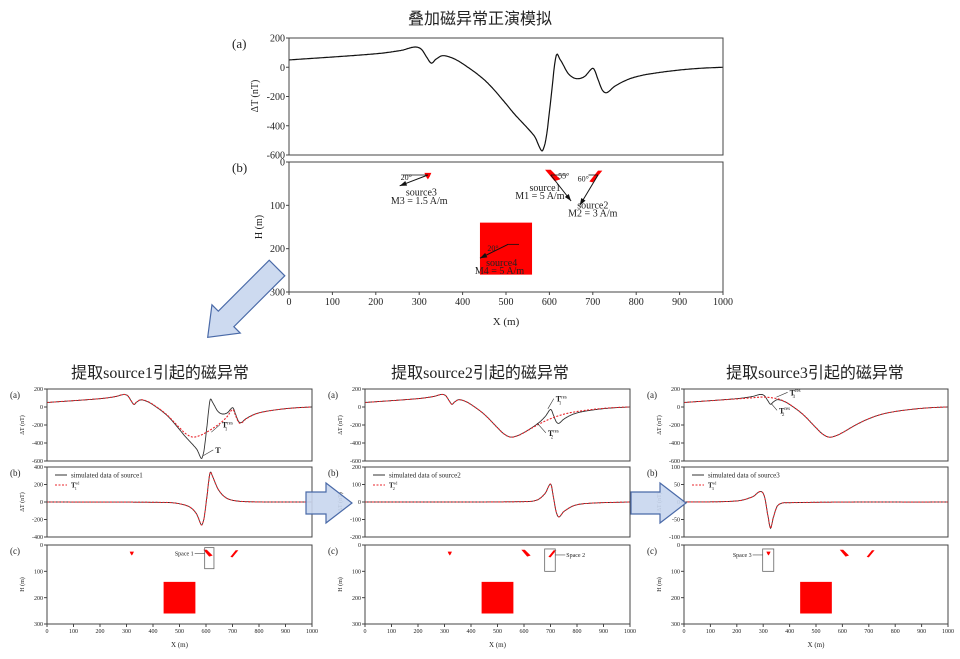 This screenshot has width=960, height=659. I want to click on curve-label-sub: 1, so click(560, 403).